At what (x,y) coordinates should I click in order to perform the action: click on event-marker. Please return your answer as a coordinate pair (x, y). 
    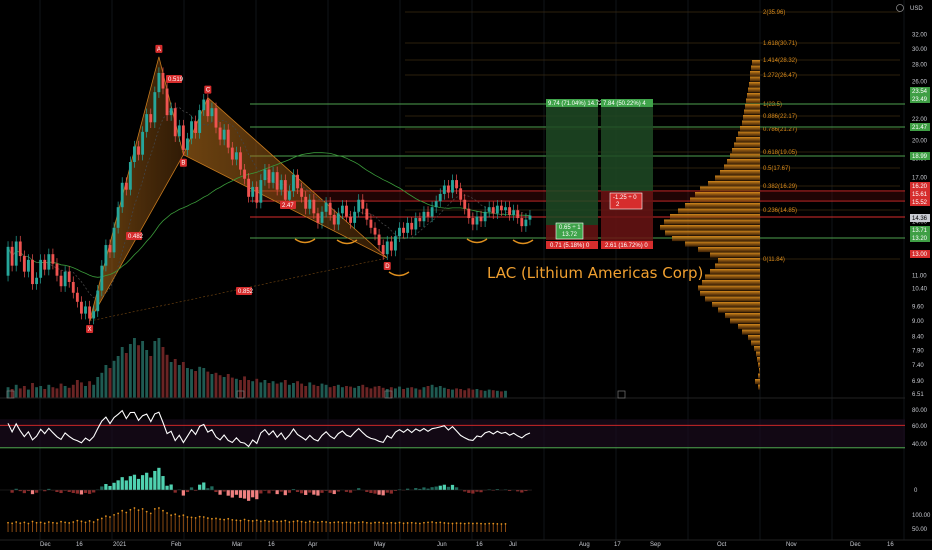
    Looking at the image, I should click on (621, 394).